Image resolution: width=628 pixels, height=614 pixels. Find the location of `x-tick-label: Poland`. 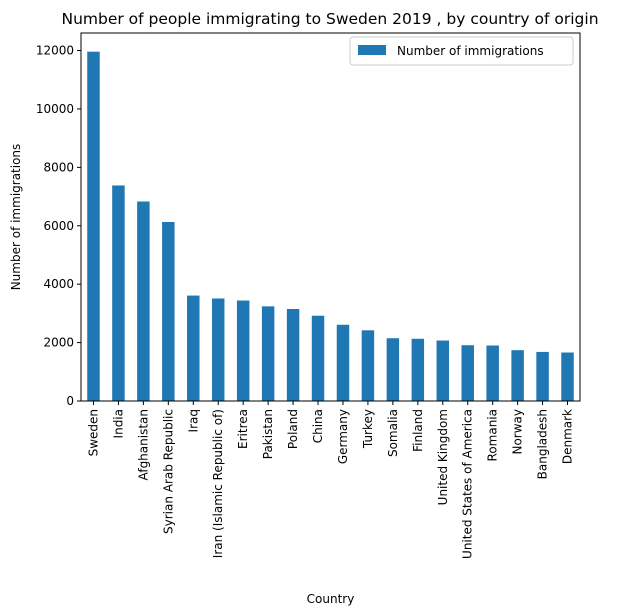

x-tick-label: Poland is located at coordinates (293, 429).